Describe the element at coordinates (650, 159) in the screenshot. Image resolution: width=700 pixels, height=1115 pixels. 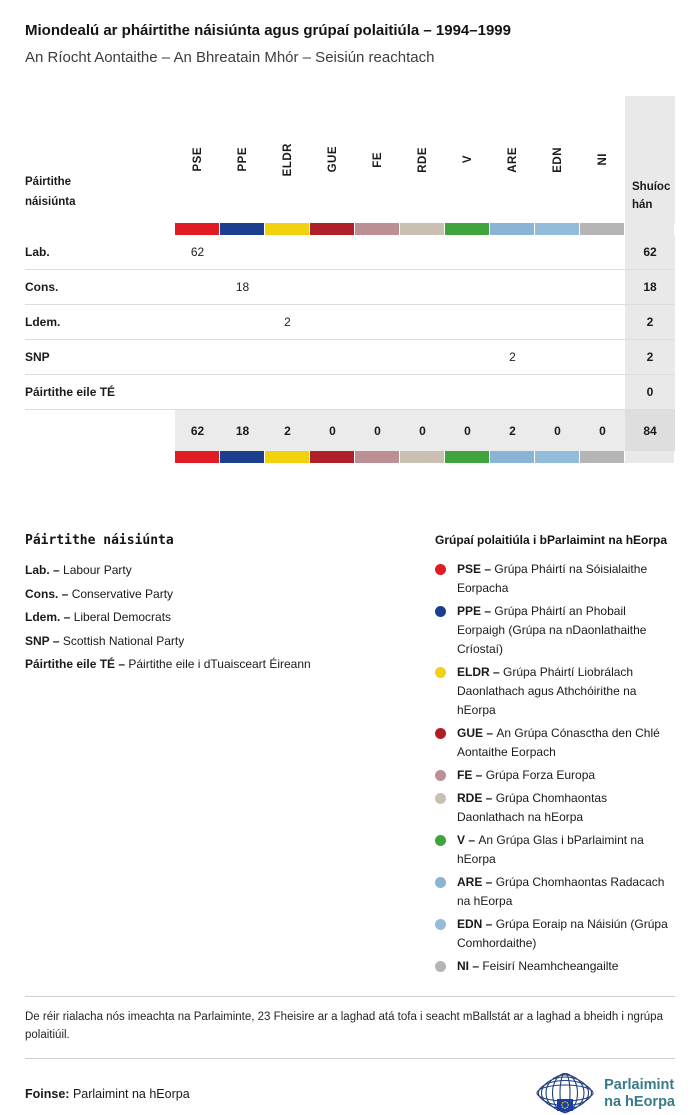
I see `seats-header: Shuíochán` at that location.